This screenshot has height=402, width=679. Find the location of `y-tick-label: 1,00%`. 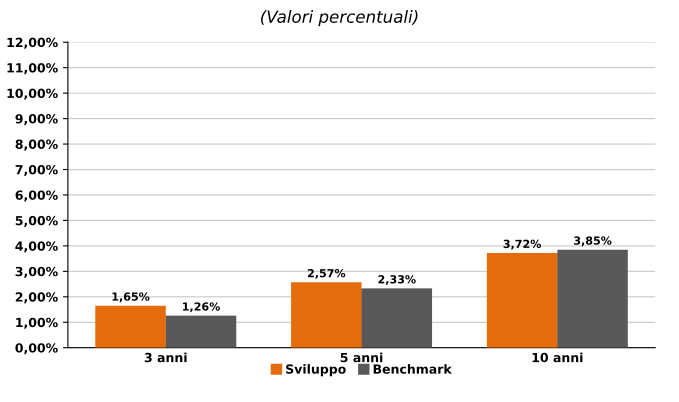

y-tick-label: 1,00% is located at coordinates (37, 323).